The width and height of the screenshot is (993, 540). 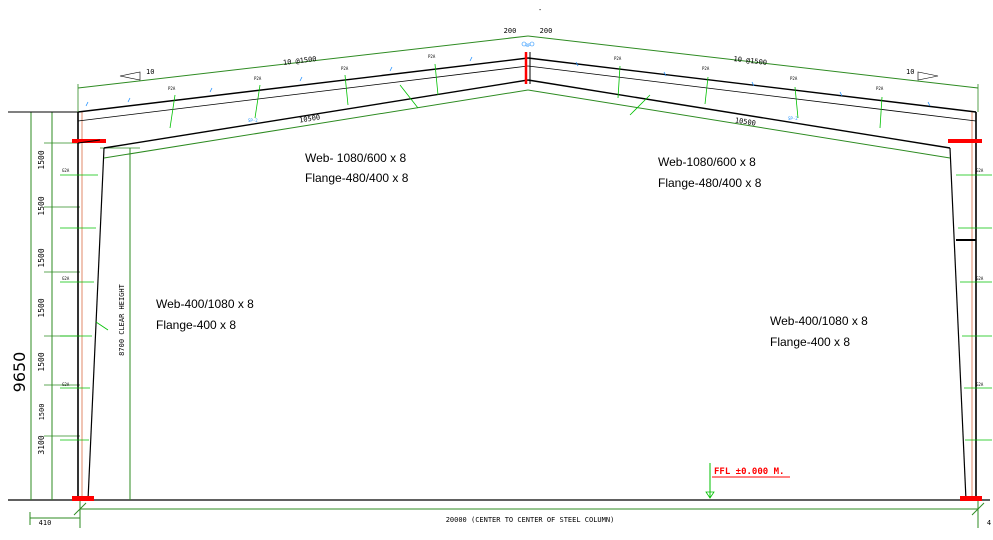 What do you see at coordinates (880, 88) in the screenshot?
I see `purlin-tag-r4: P2A` at bounding box center [880, 88].